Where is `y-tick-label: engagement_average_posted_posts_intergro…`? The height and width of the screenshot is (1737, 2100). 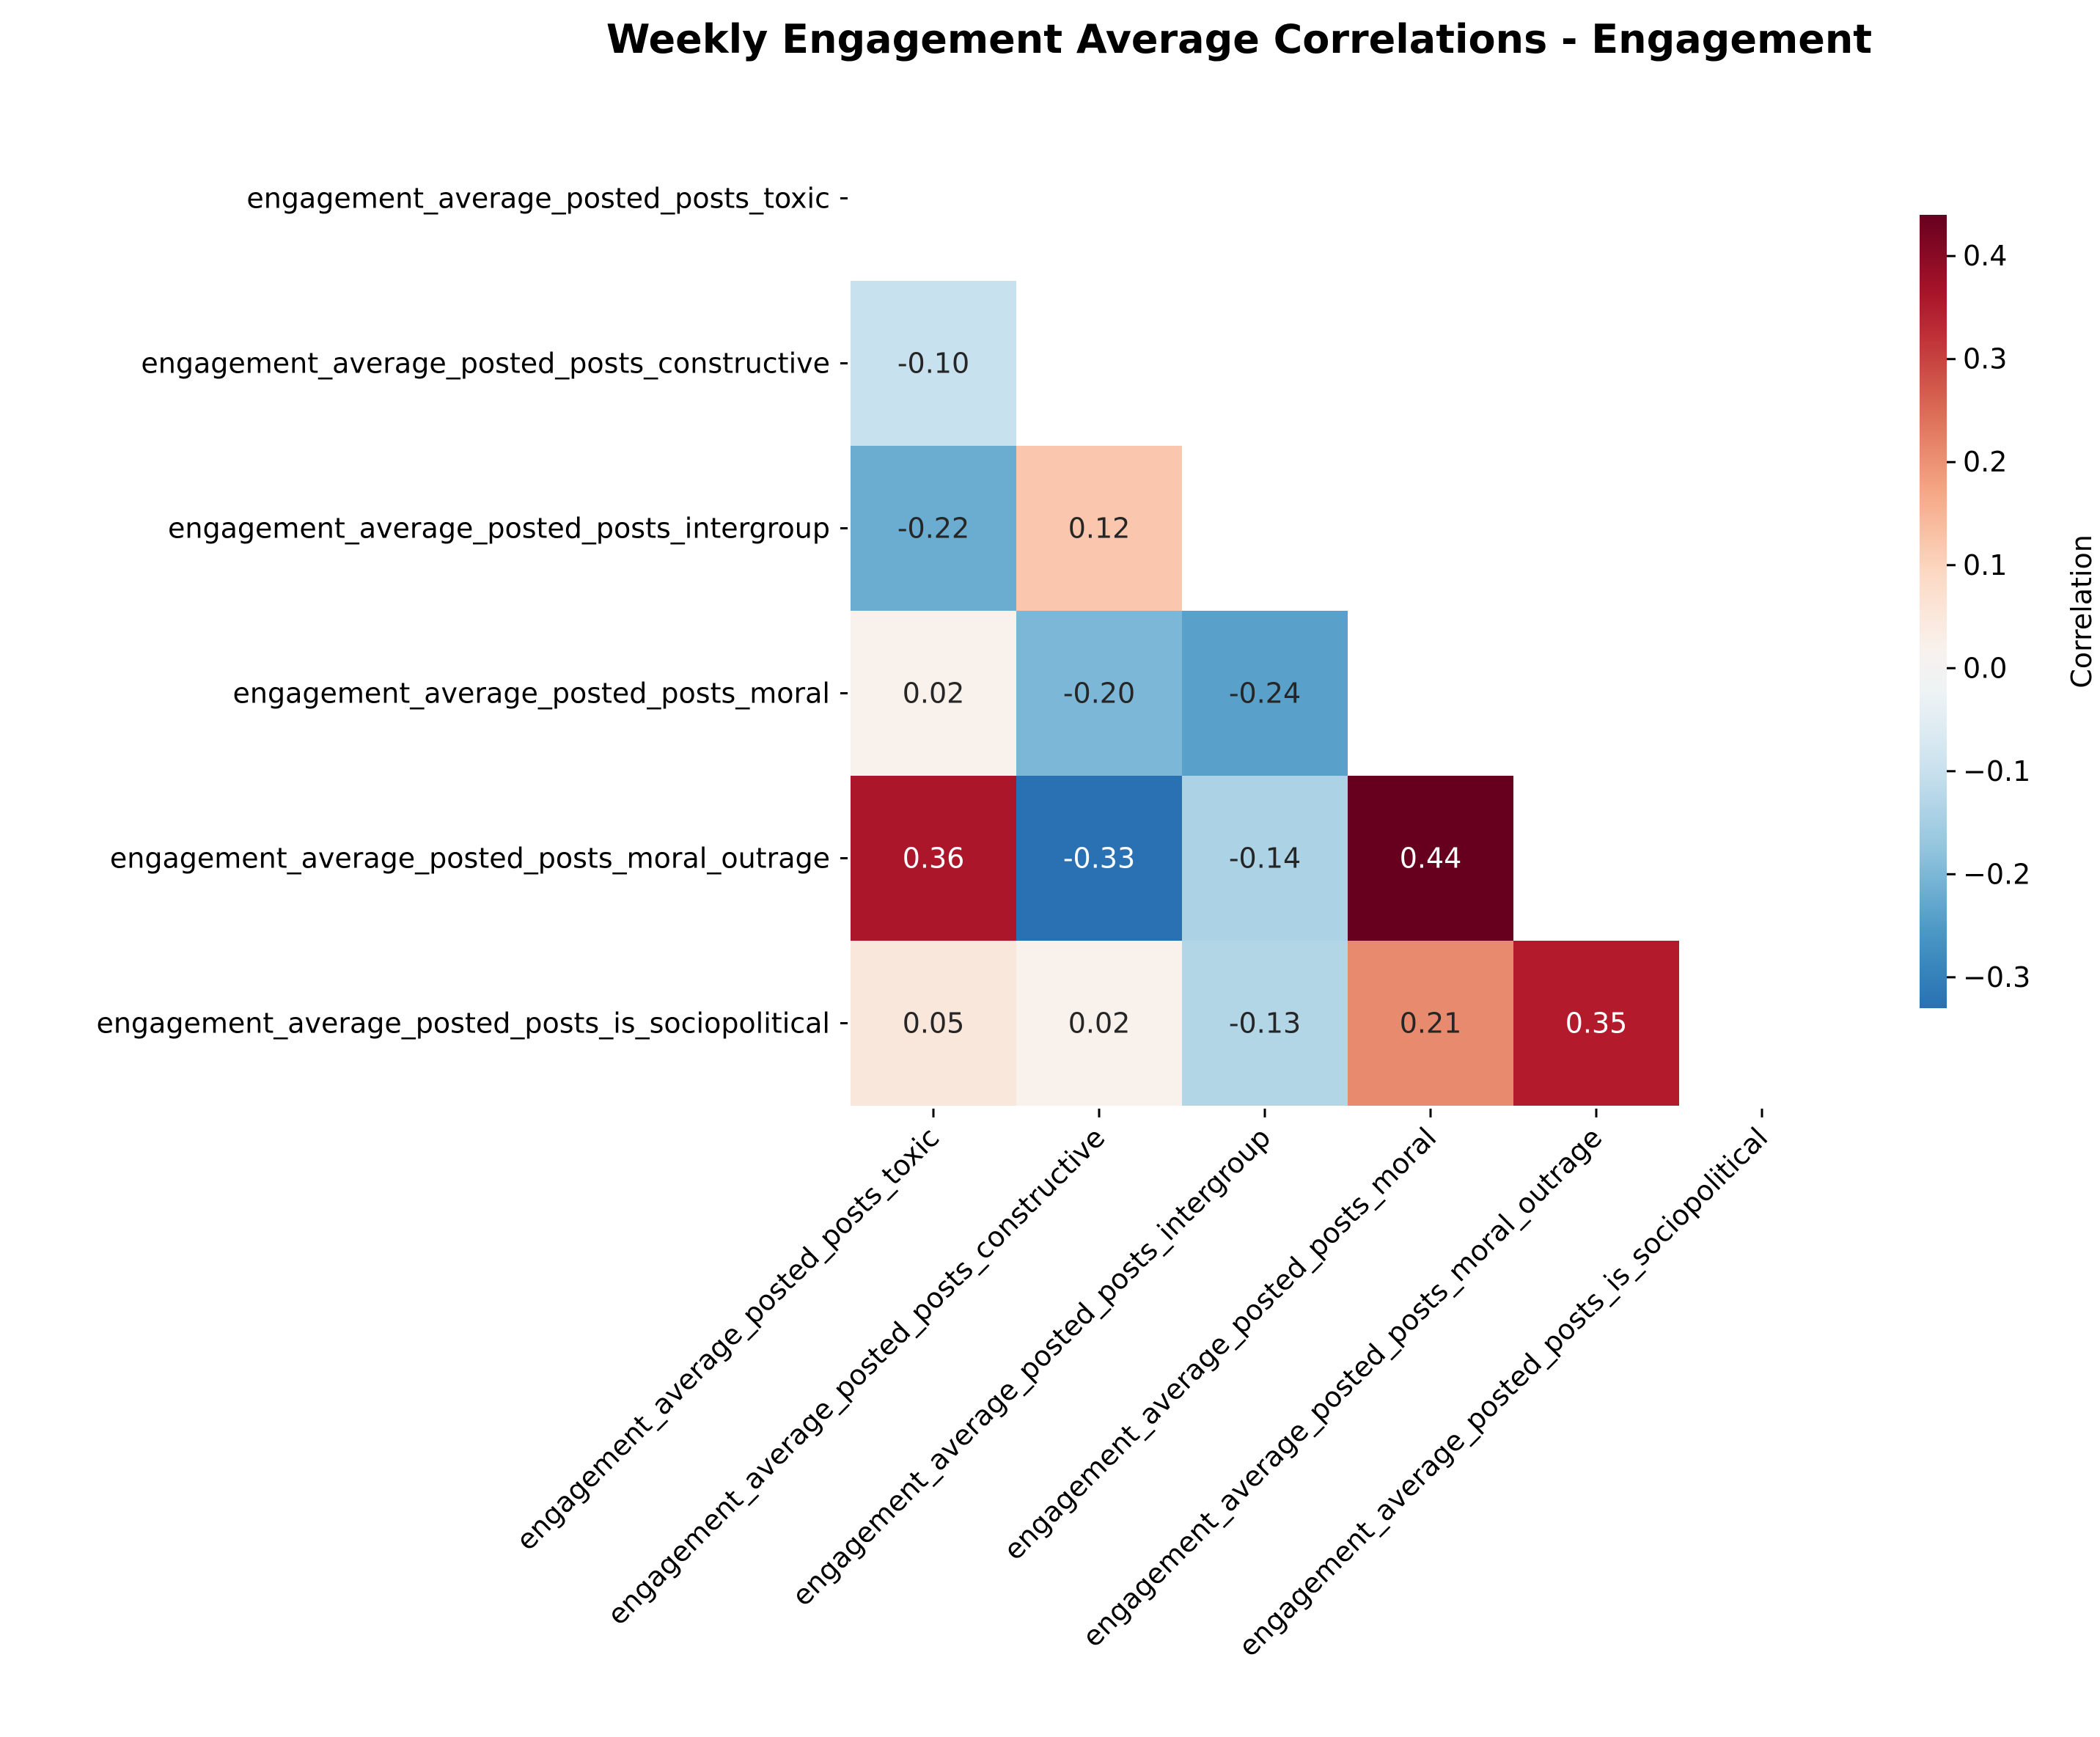 y-tick-label: engagement_average_posted_posts_intergro… is located at coordinates (499, 529).